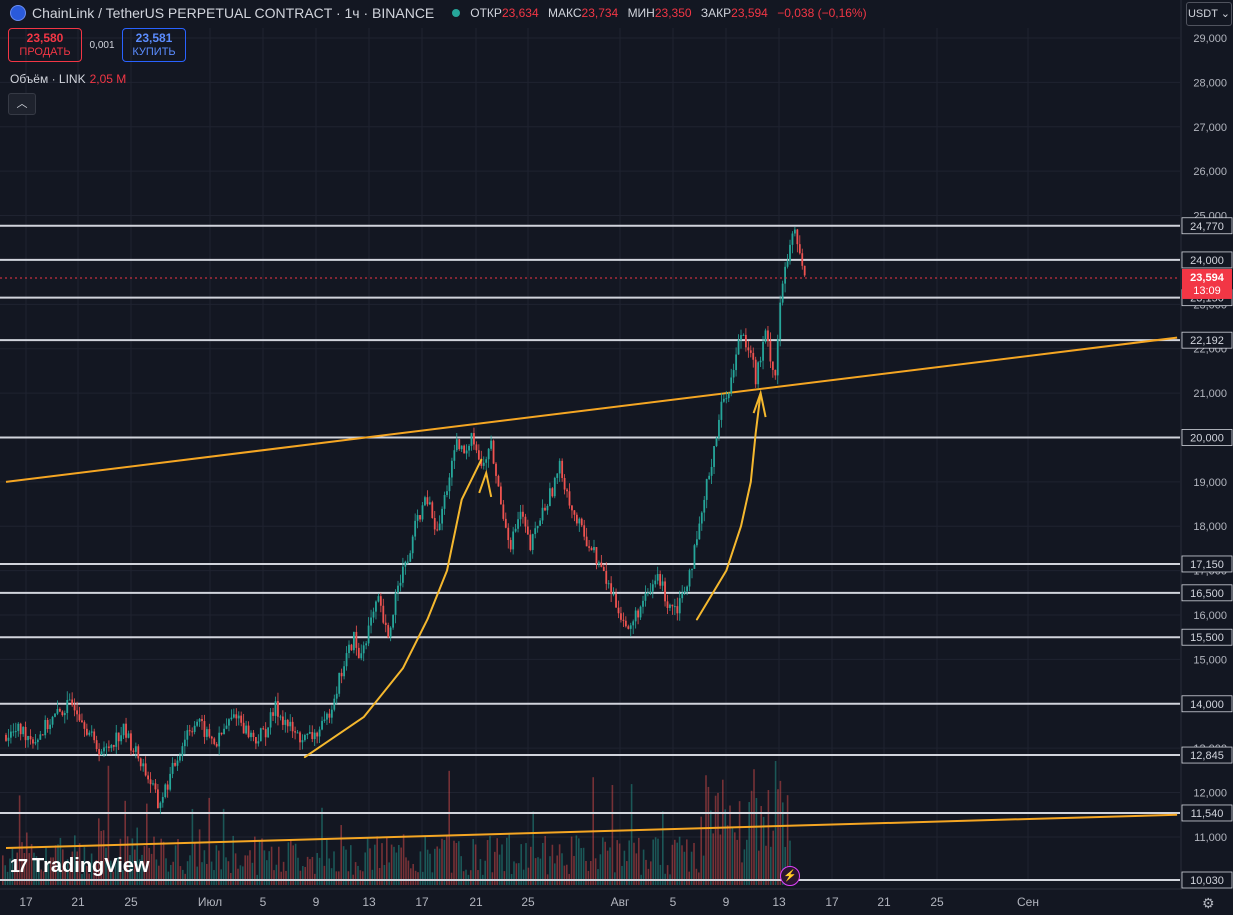  I want to click on price-tick-label: 15,000, so click(1210, 660).